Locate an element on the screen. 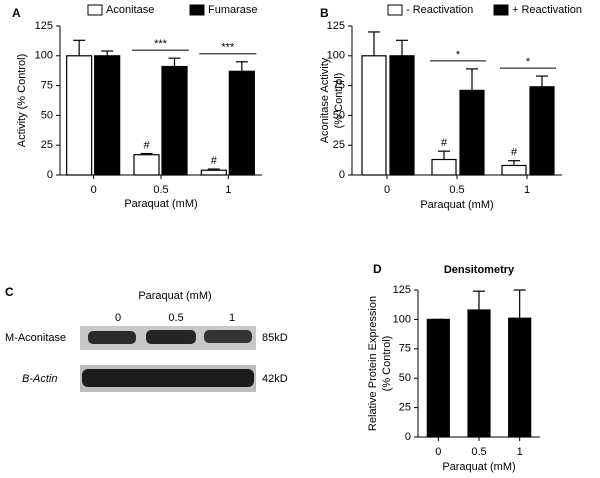 This screenshot has width=600, height=478. panel-label: D is located at coordinates (377, 269).